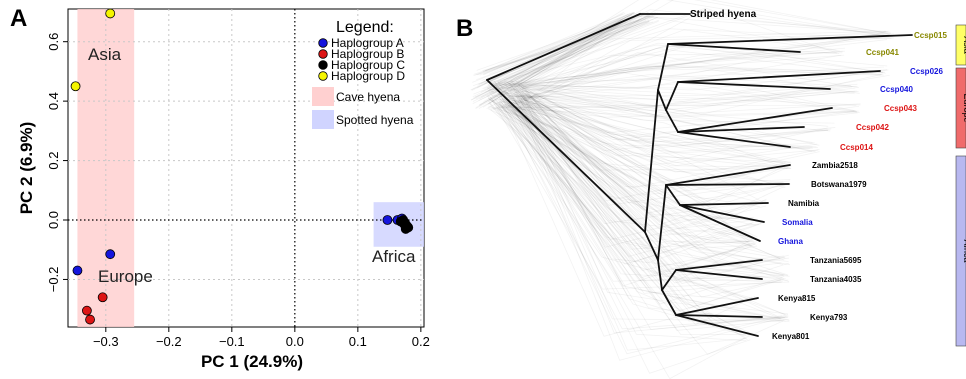 This screenshot has width=966, height=379. Describe the element at coordinates (26, 168) in the screenshot. I see `y-axis-title: PC 2 (6.9%)` at that location.